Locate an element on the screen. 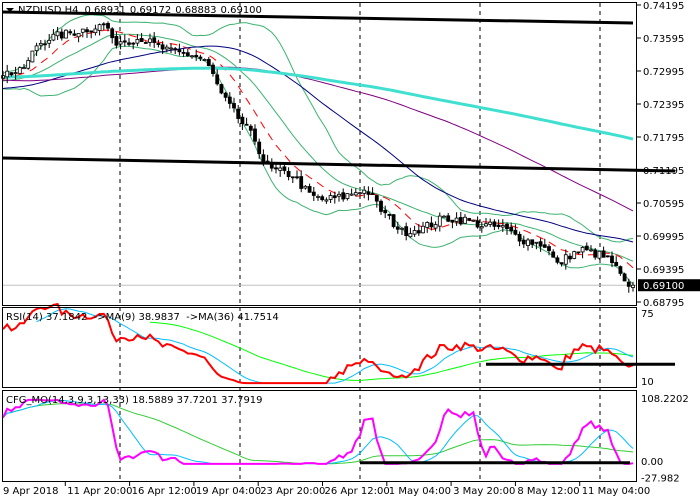  time-tick-label: 1 May 04:00 is located at coordinates (420, 491).